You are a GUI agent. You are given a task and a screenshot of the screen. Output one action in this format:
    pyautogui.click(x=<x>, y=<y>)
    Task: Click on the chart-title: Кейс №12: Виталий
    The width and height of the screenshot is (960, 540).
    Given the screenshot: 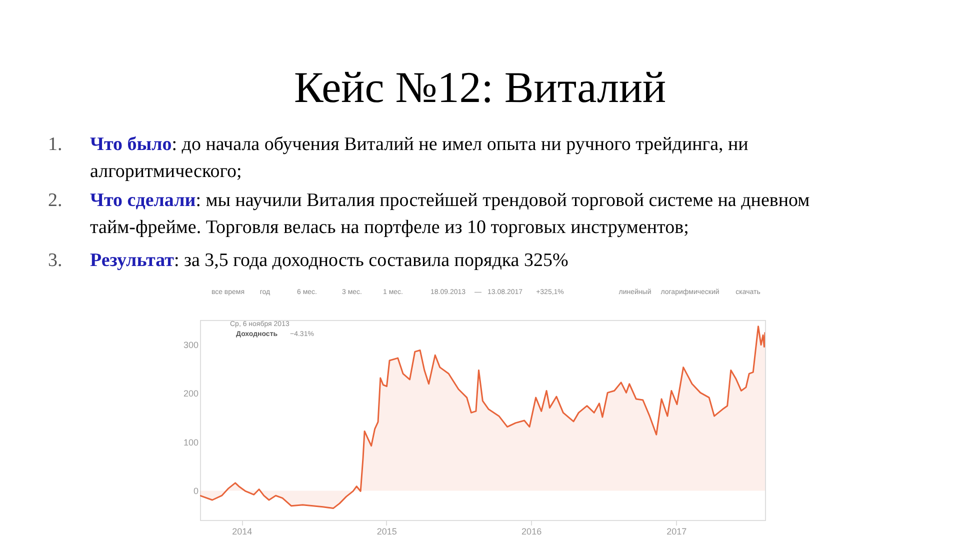 What is the action you would take?
    pyautogui.click(x=480, y=87)
    